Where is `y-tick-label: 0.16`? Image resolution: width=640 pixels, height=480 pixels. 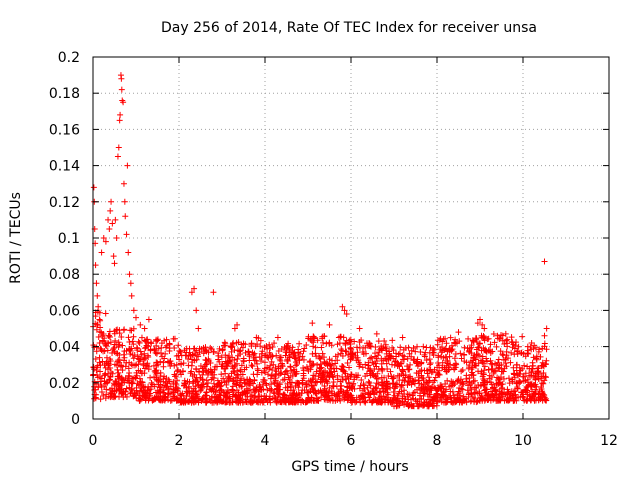 y-tick-label: 0.16 is located at coordinates (64, 130).